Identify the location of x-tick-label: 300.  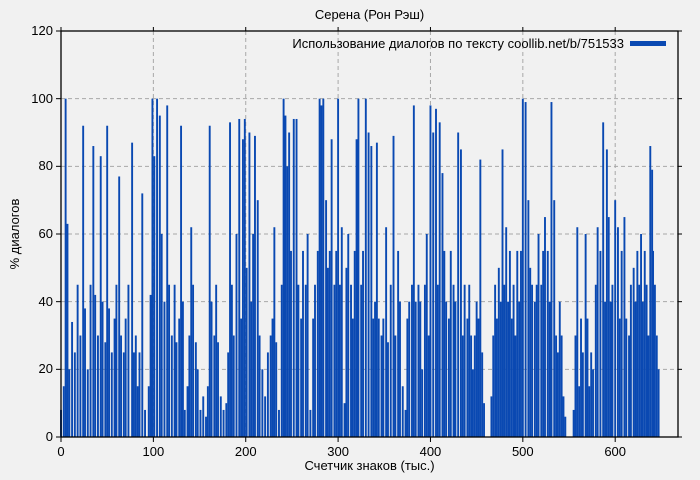
(338, 451).